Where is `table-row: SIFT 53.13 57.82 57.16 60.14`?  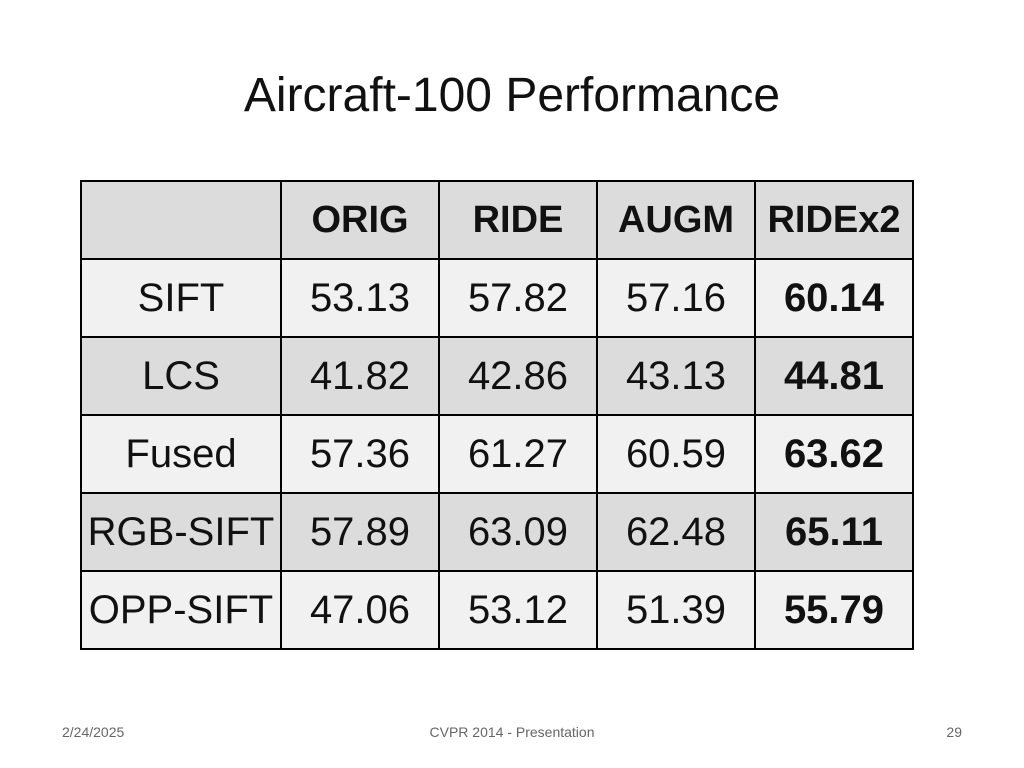 table-row: SIFT 53.13 57.82 57.16 60.14 is located at coordinates (497, 298).